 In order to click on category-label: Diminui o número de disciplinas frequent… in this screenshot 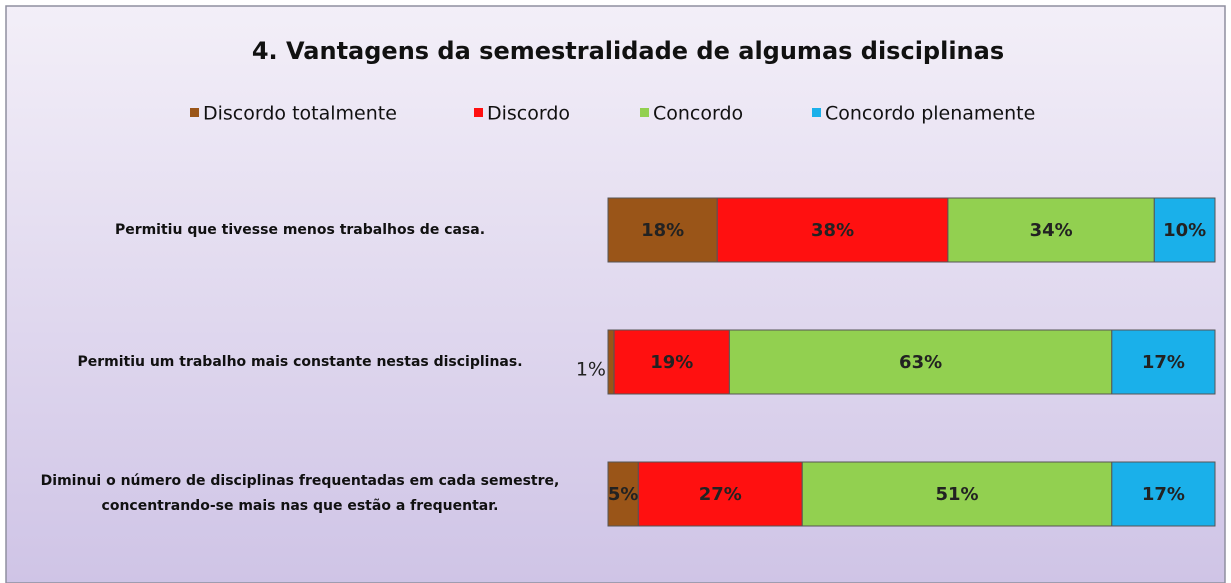, I will do `click(300, 493)`.